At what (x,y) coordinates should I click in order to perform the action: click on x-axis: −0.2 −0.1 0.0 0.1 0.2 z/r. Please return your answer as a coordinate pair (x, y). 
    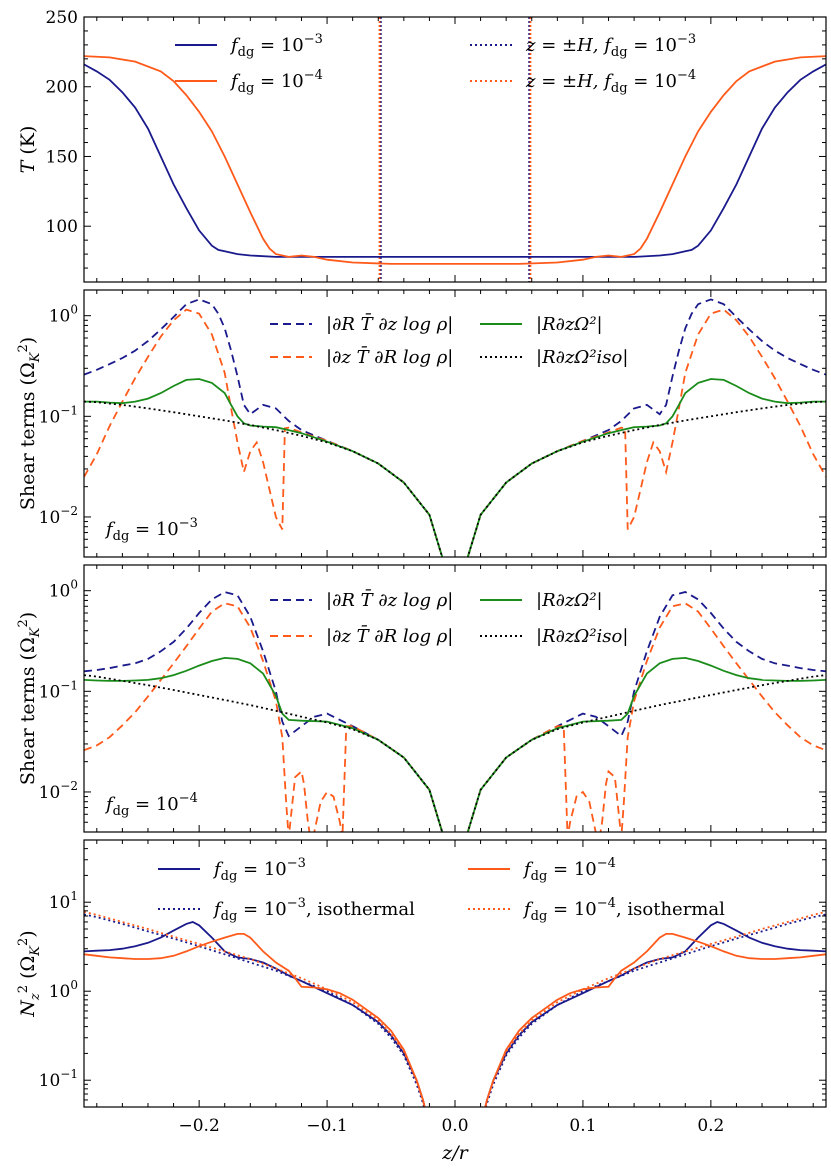
    Looking at the image, I should click on (451, 1140).